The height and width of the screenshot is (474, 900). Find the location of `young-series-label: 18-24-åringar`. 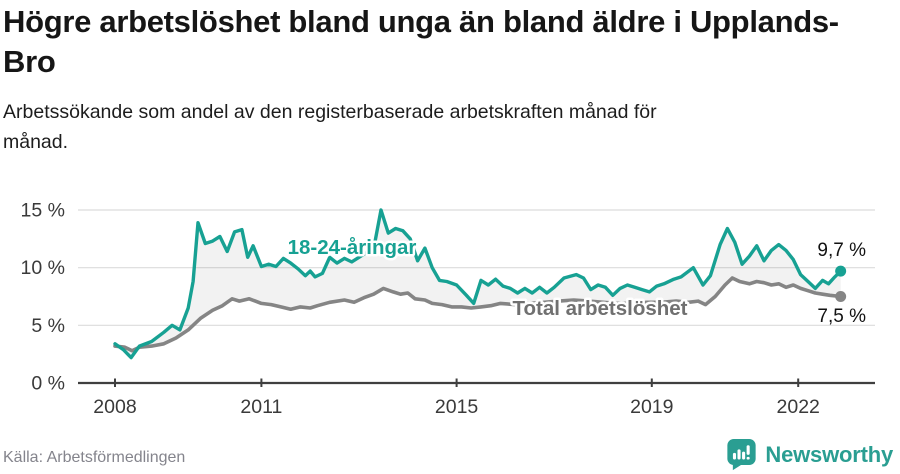

young-series-label: 18-24-åringar is located at coordinates (352, 247).